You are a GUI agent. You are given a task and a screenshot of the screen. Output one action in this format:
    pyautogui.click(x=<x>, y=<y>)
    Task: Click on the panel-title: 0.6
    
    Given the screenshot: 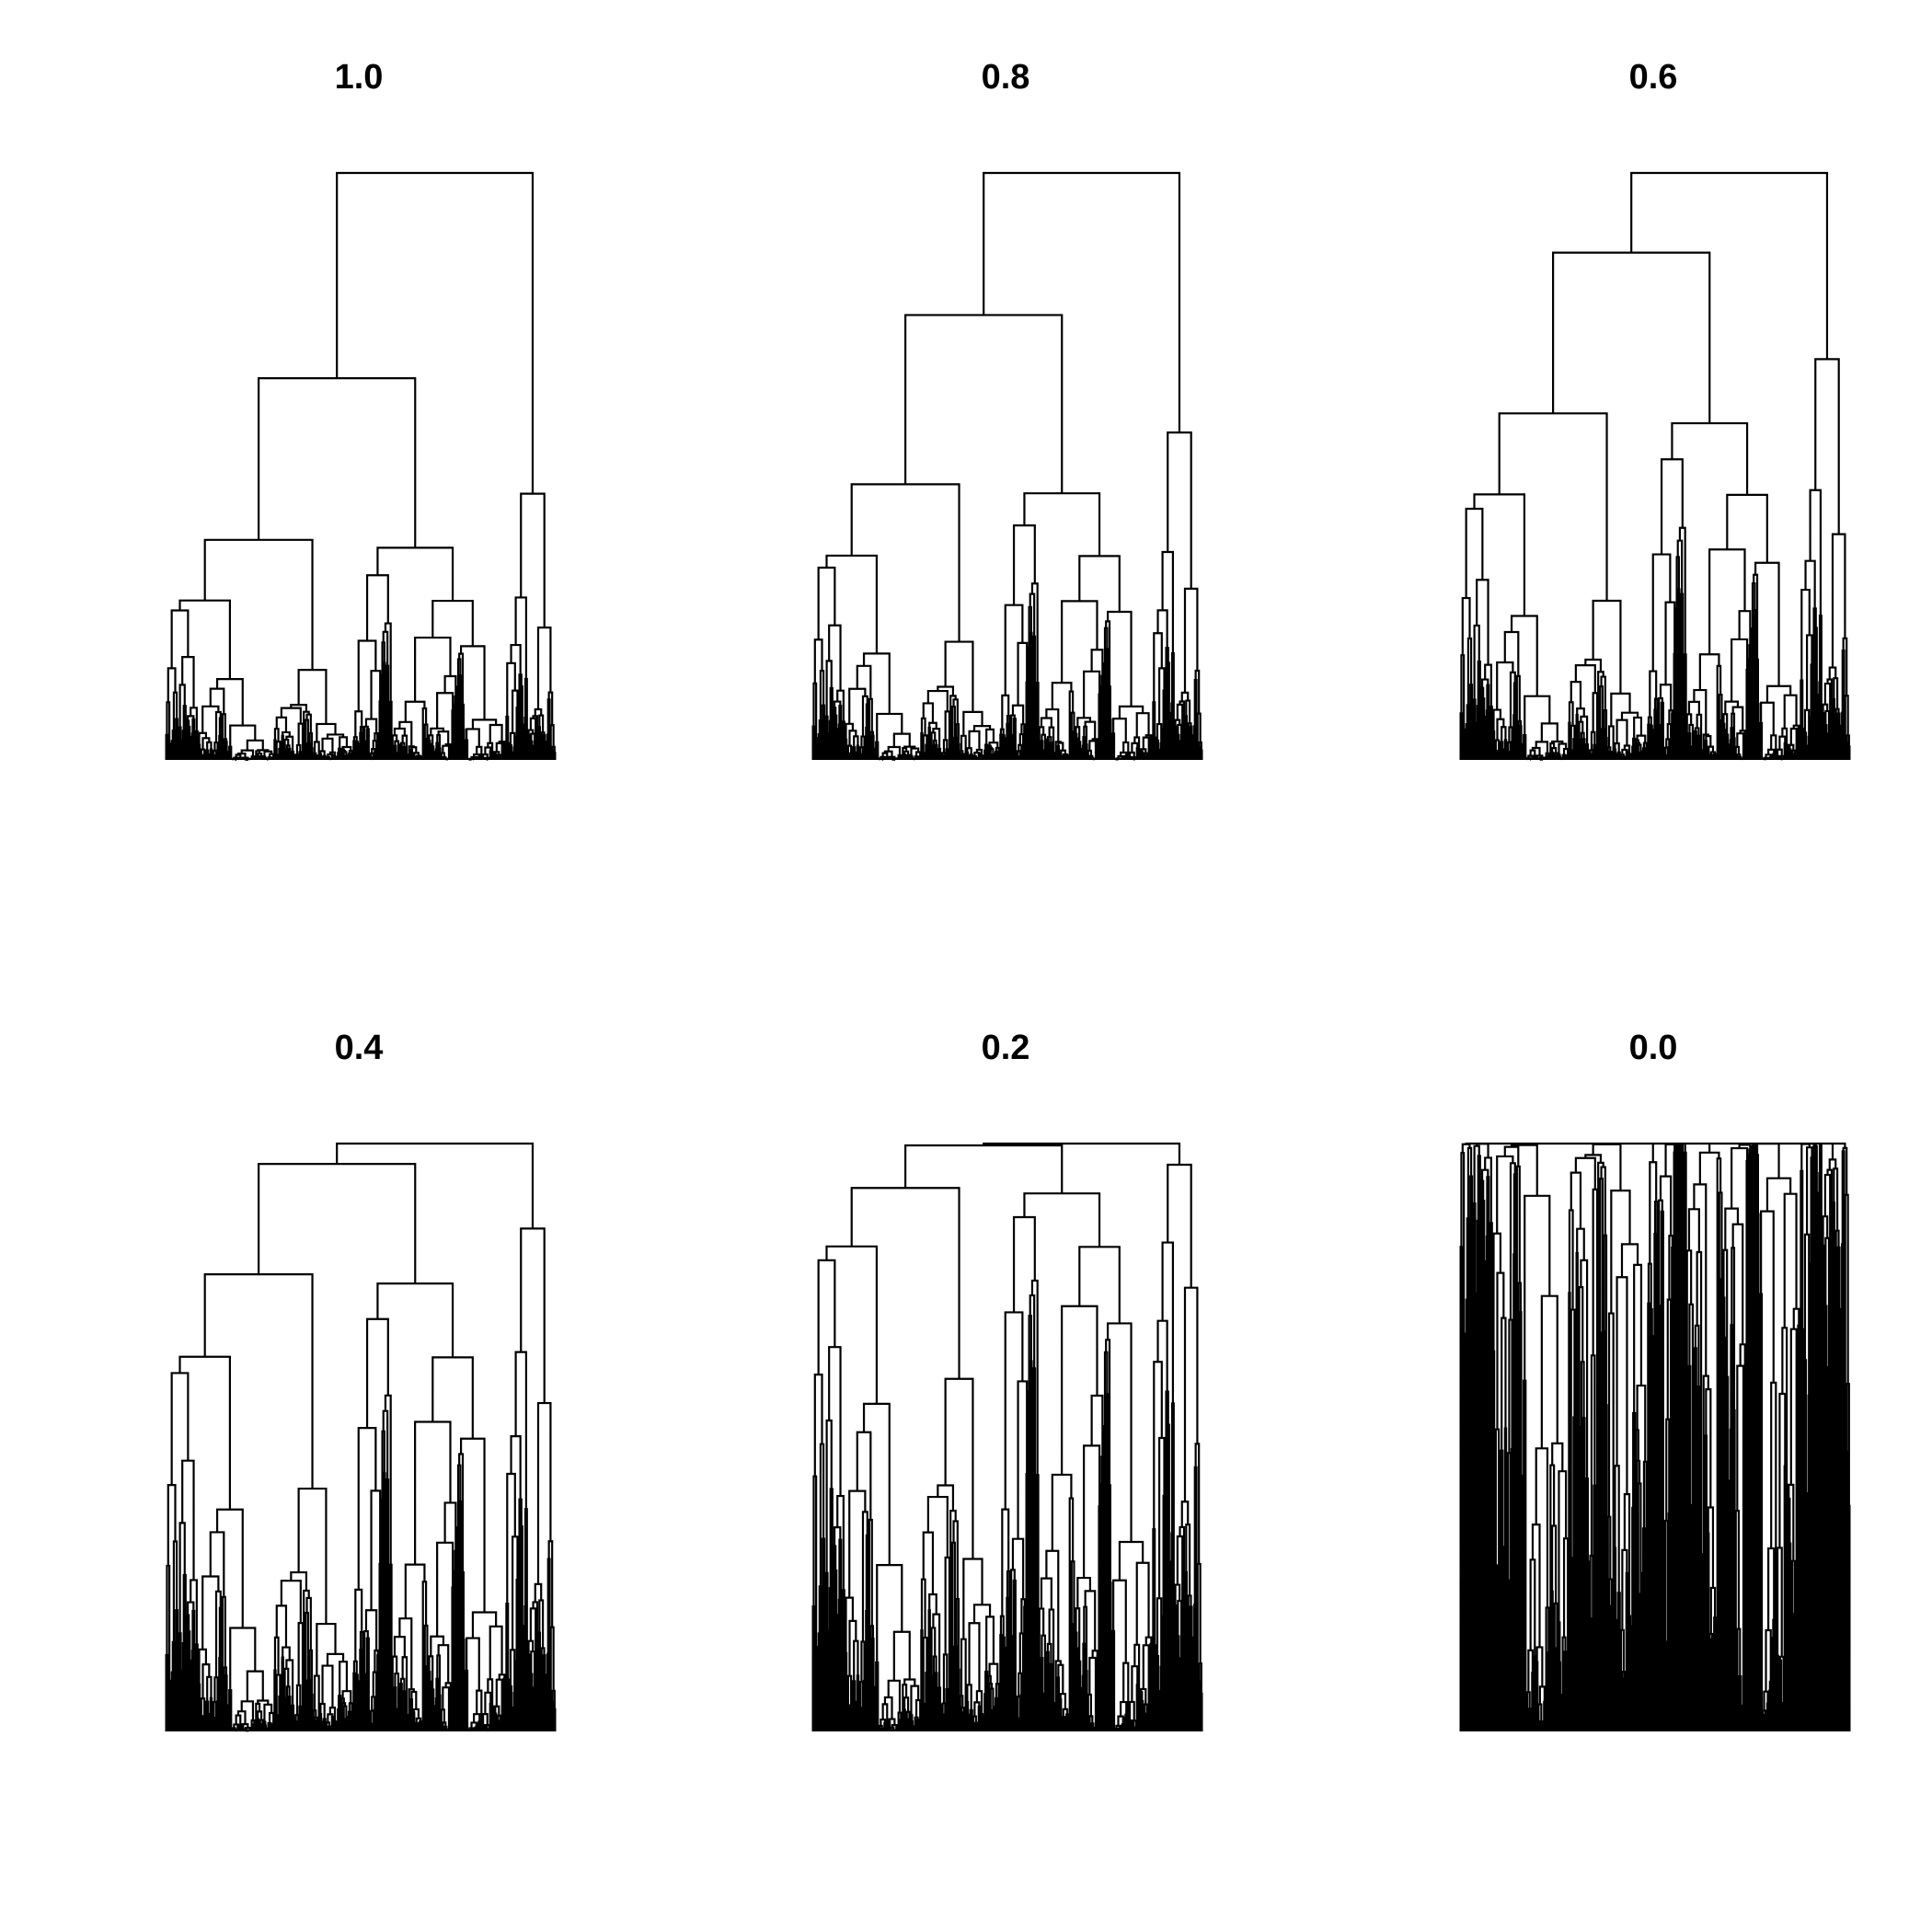 What is the action you would take?
    pyautogui.click(x=1653, y=77)
    